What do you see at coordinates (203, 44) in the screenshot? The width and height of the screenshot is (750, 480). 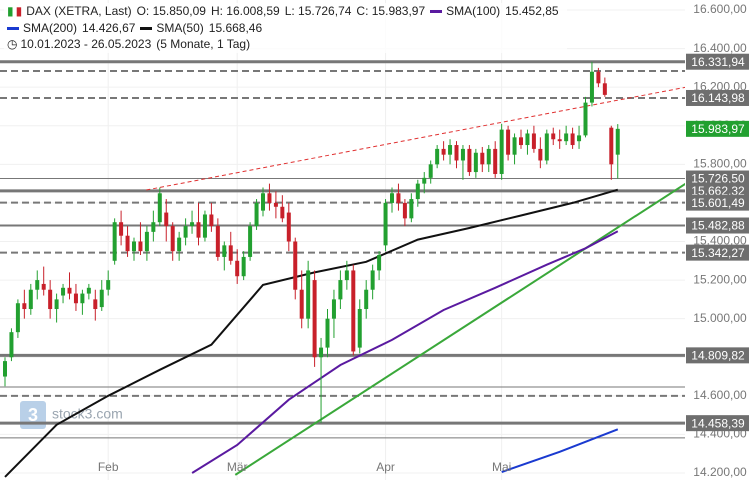 I see `period: (5 Monate, 1 Tag)` at bounding box center [203, 44].